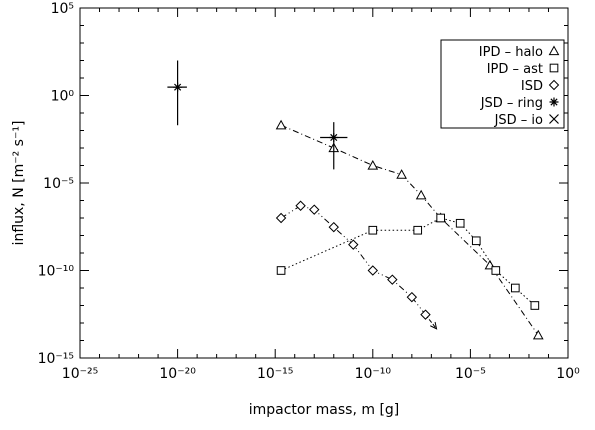 This screenshot has height=430, width=595. I want to click on x-tick-label: 10⁻¹⁵, so click(275, 374).